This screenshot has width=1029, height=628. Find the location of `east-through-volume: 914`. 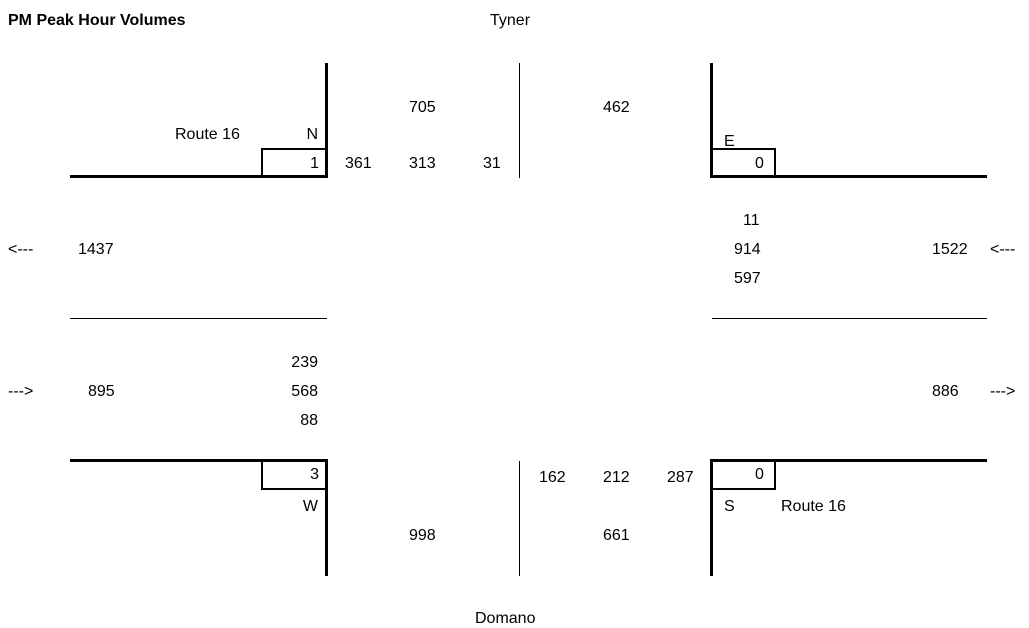

east-through-volume: 914 is located at coordinates (747, 249).